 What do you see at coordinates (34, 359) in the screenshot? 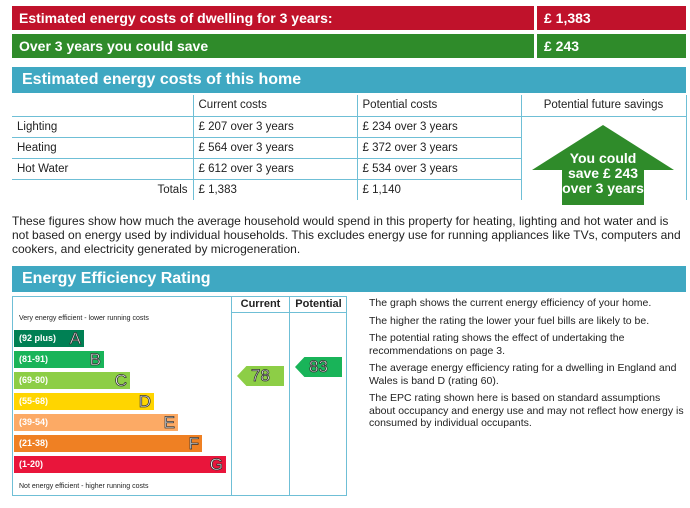
I see `band-range: (81-91)` at bounding box center [34, 359].